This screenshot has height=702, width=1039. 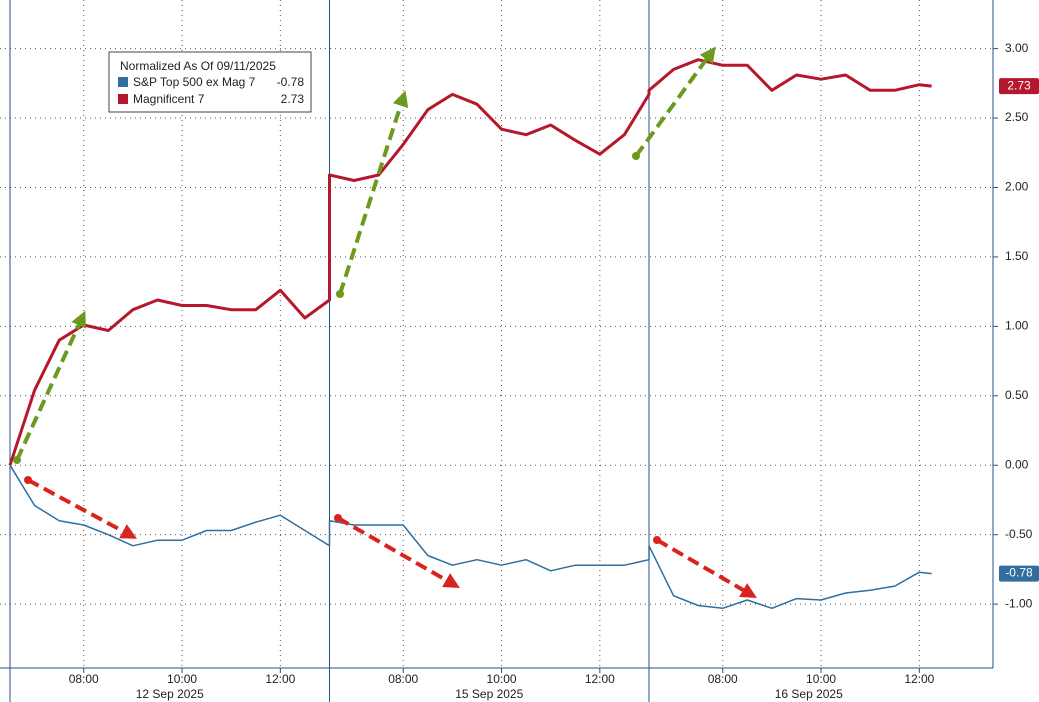 I want to click on y-tick-label: 0.50, so click(x=1017, y=395).